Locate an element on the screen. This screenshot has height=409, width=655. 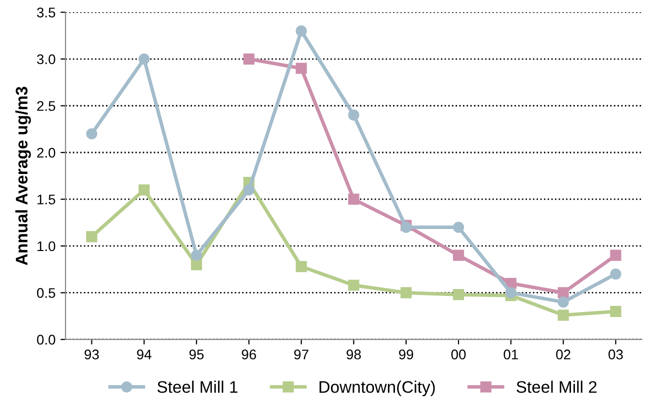
legend-label: Downtown(City) is located at coordinates (377, 388).